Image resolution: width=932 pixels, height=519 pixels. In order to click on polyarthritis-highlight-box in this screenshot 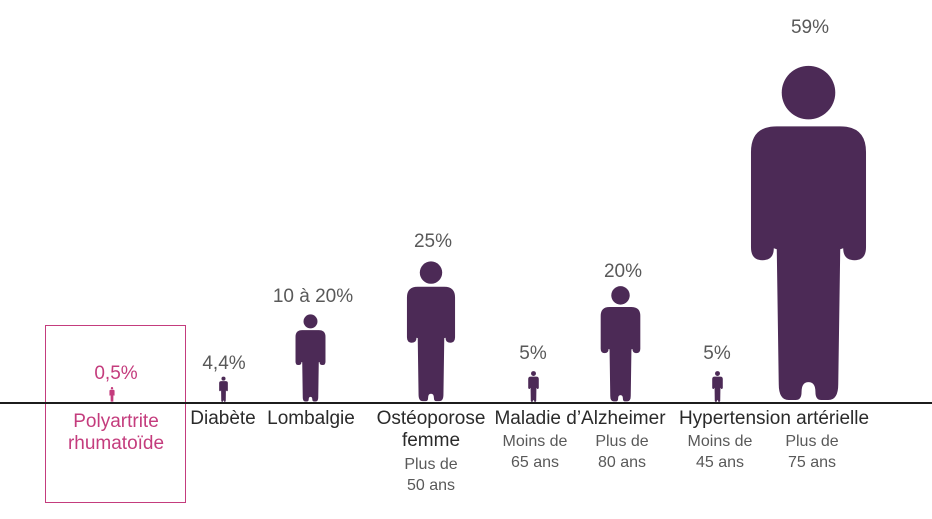, I will do `click(115, 414)`.